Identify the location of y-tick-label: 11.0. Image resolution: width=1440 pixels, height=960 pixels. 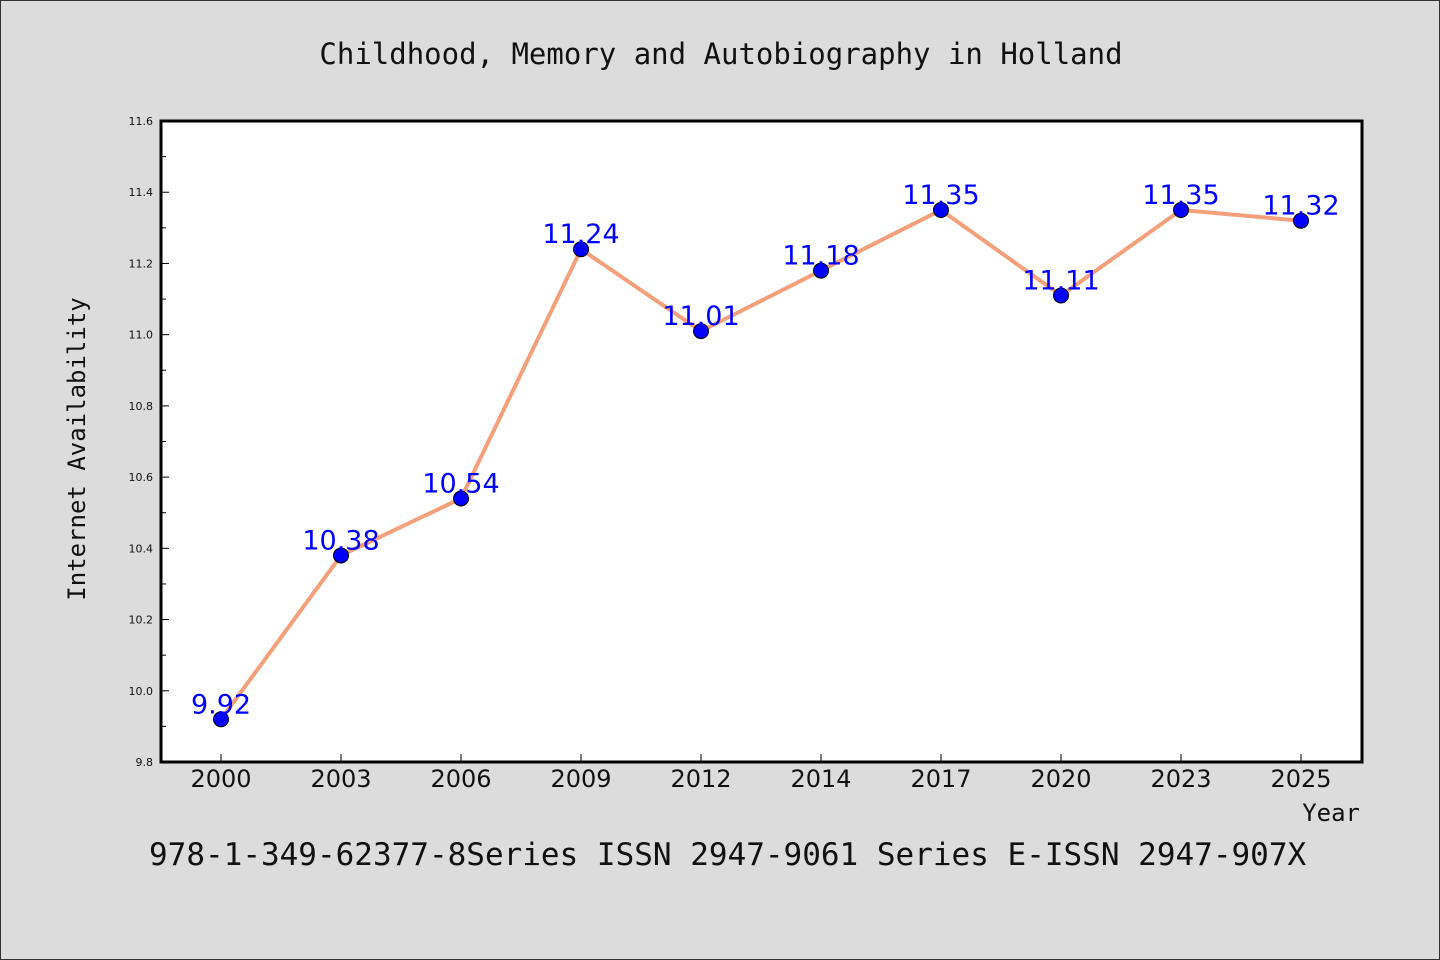
(141, 335).